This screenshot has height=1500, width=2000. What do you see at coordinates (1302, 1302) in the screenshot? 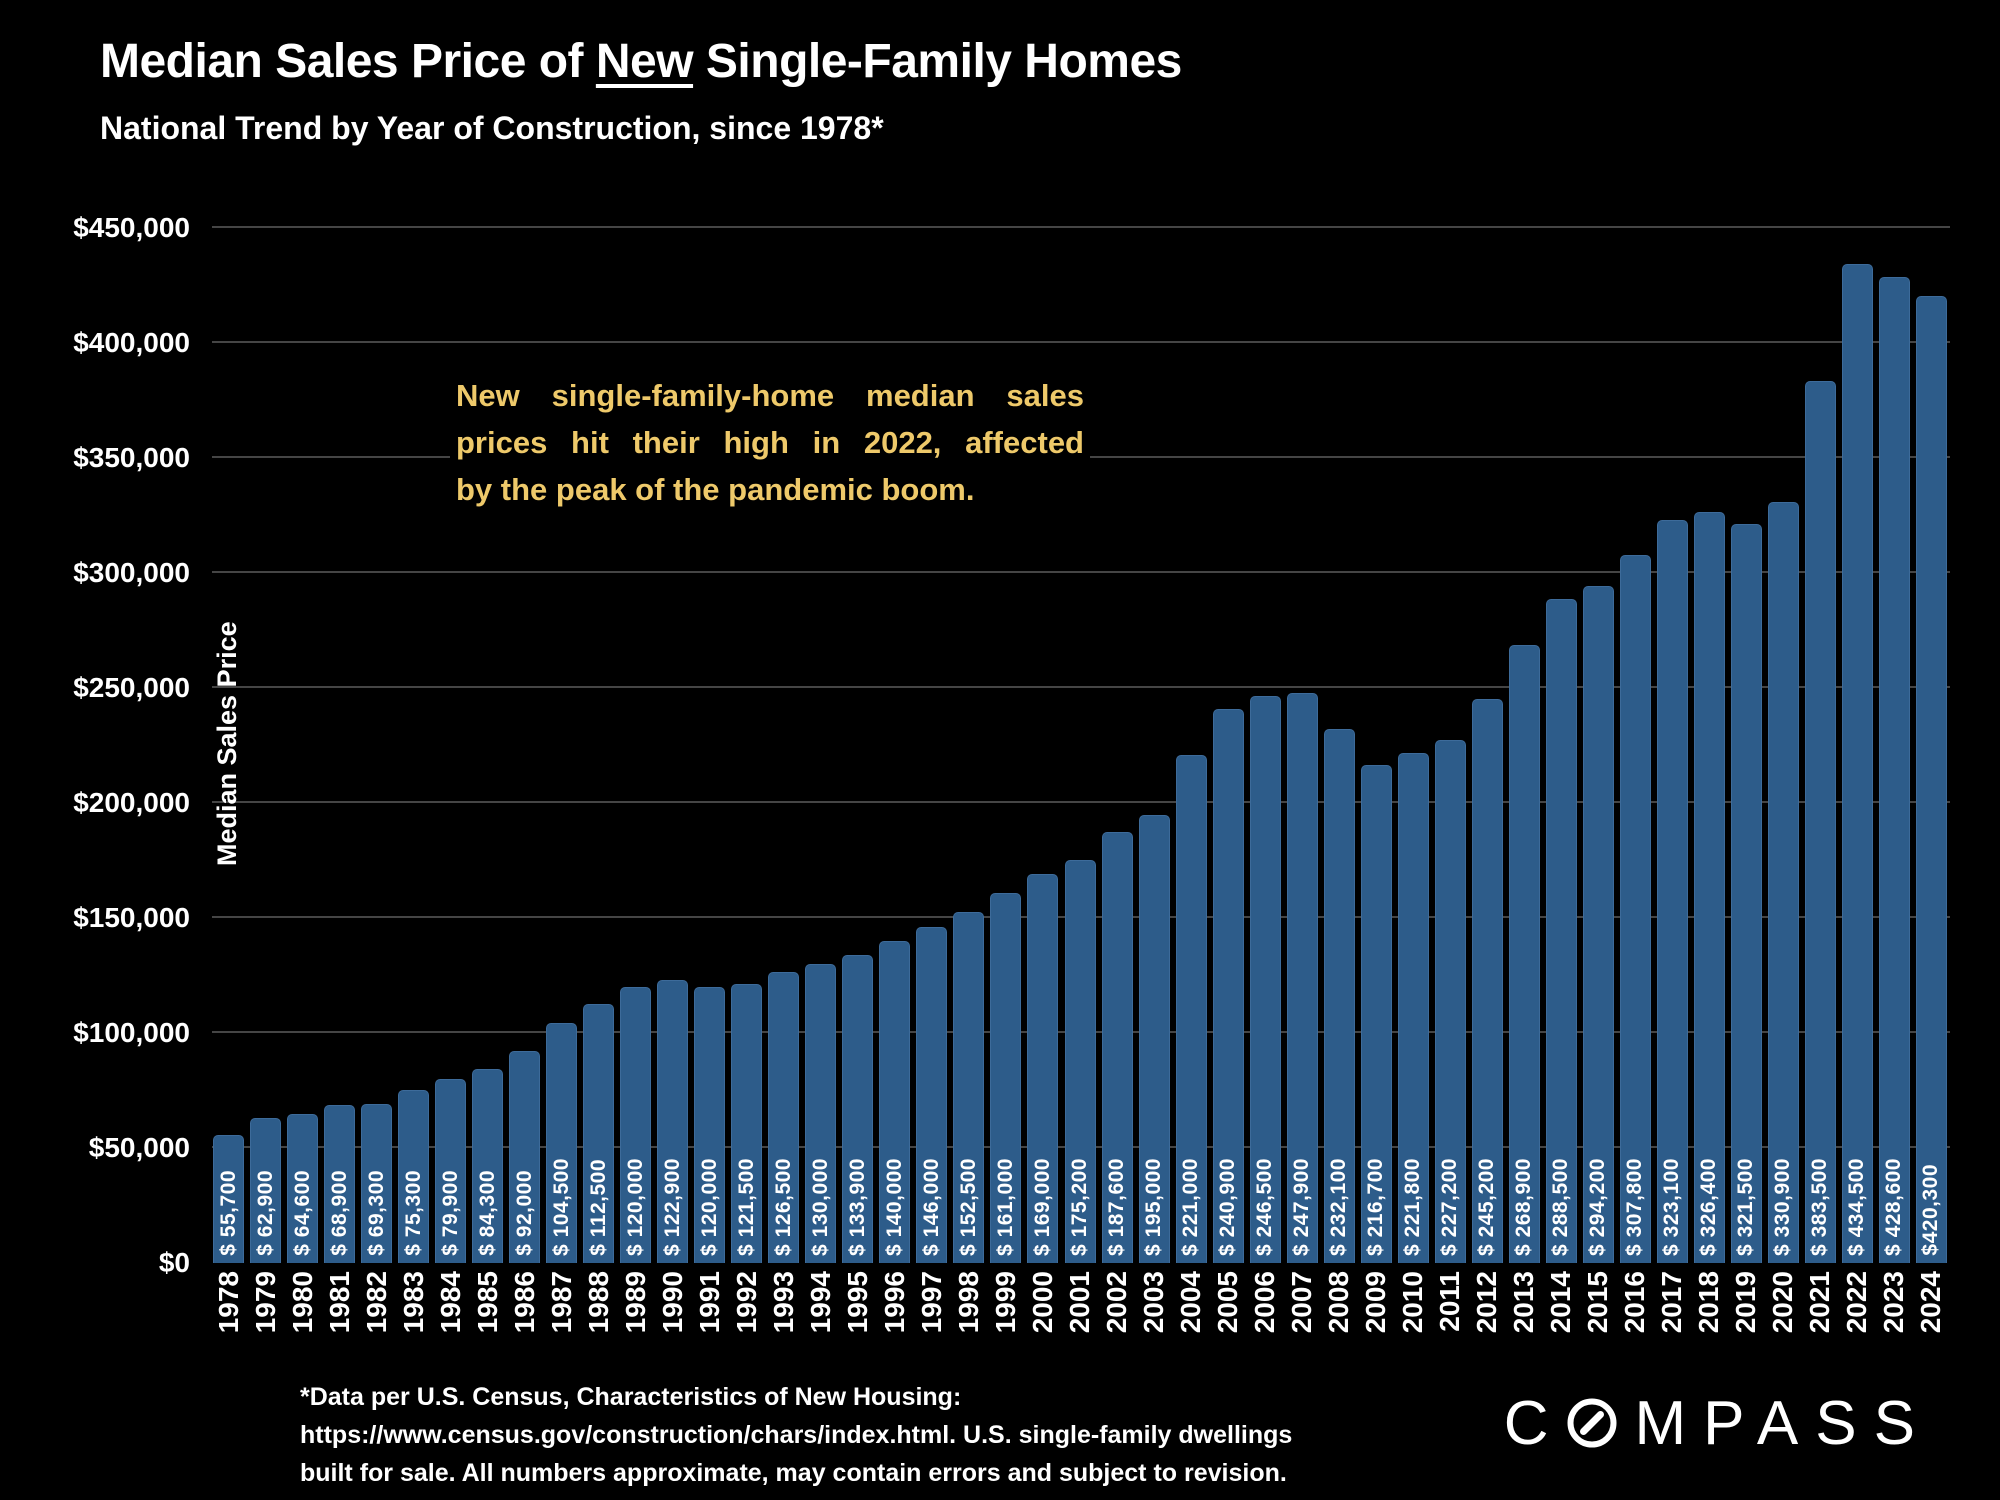
I see `x-tick-label: 2007` at bounding box center [1302, 1302].